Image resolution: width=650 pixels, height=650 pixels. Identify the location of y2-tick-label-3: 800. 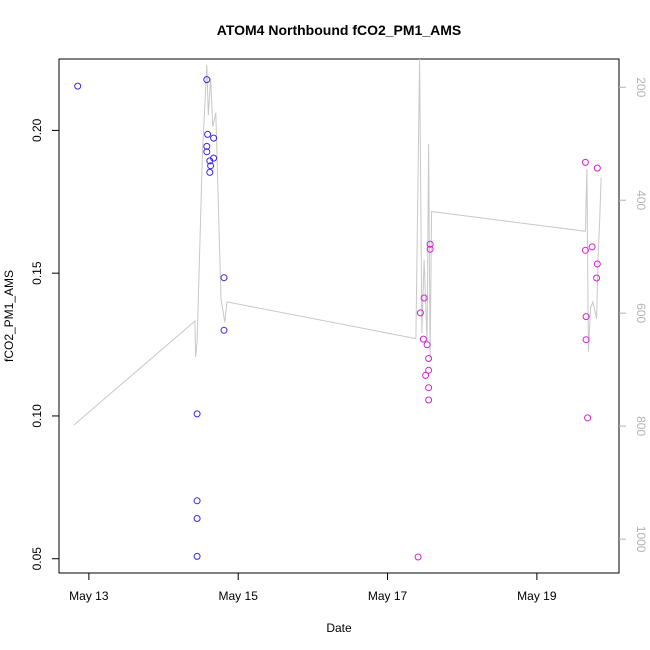
(641, 426).